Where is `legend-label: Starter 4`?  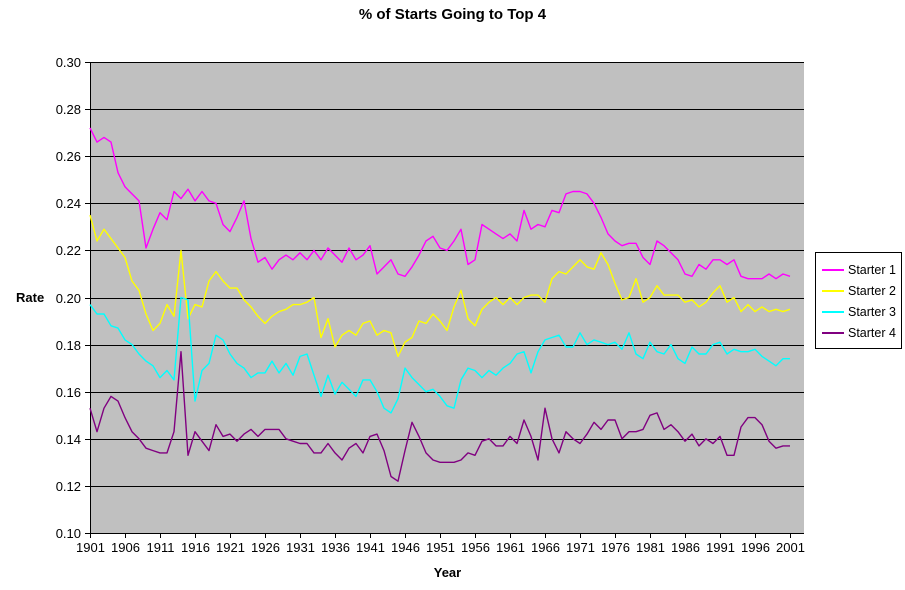 legend-label: Starter 4 is located at coordinates (872, 332).